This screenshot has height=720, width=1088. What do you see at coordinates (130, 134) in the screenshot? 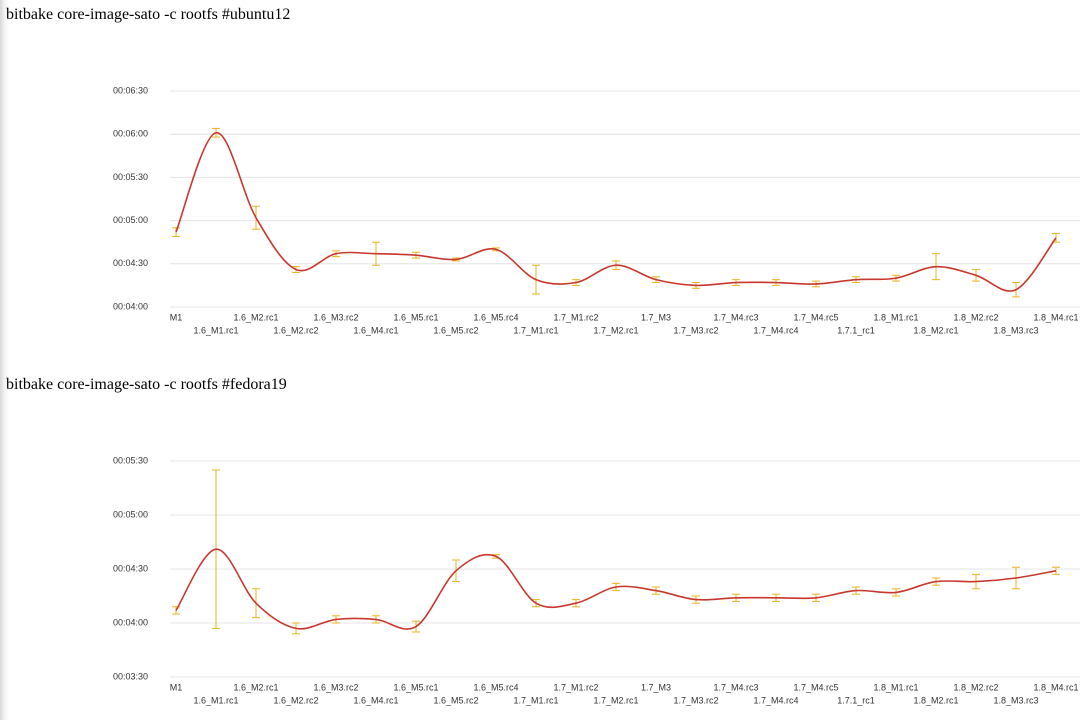
I see `y-tick-label: 00:06:00` at bounding box center [130, 134].